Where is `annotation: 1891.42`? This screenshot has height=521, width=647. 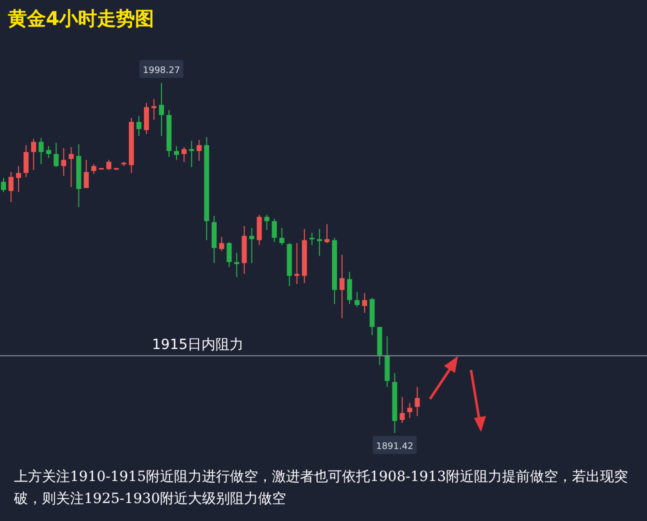 annotation: 1891.42 is located at coordinates (395, 447).